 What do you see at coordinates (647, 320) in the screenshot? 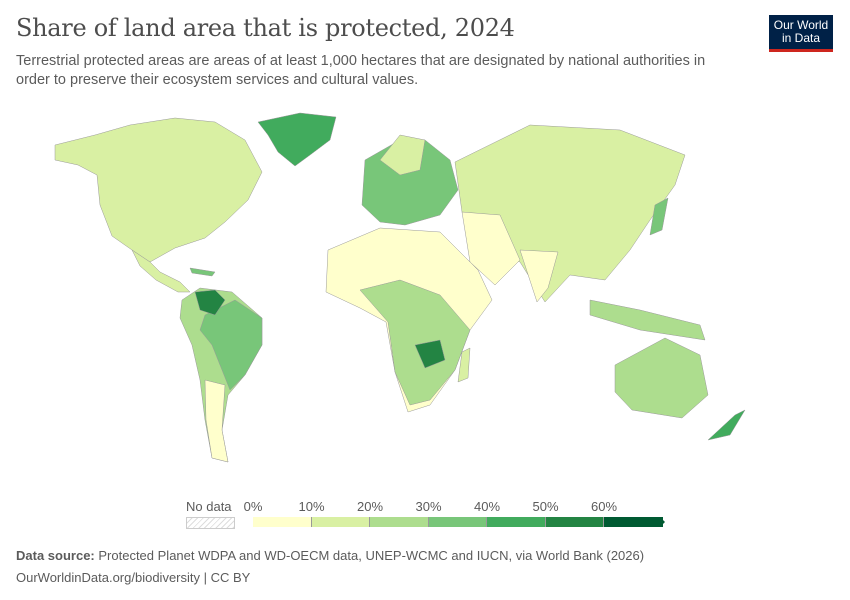
I see `region-se-asia-islands` at bounding box center [647, 320].